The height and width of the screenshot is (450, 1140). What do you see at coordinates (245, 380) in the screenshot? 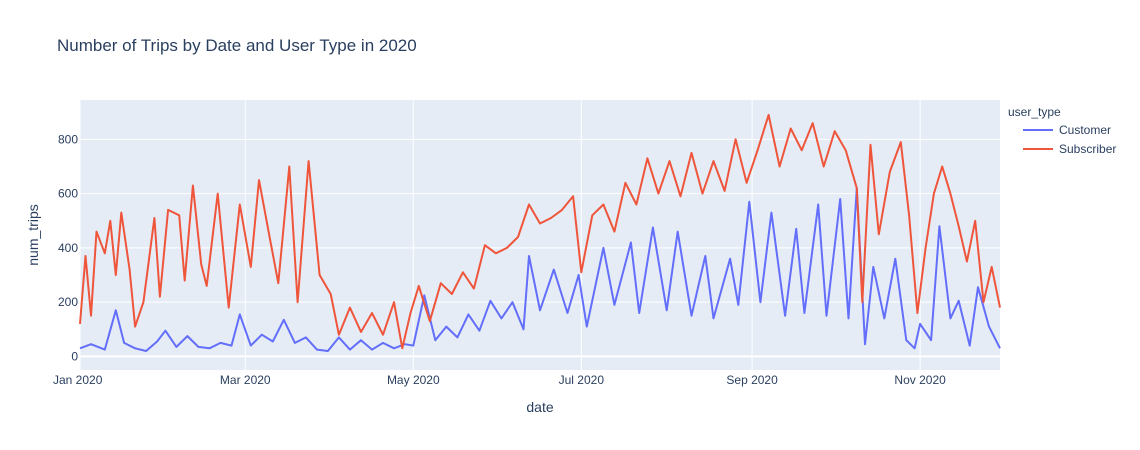
I see `x-tick-label: Mar 2020` at bounding box center [245, 380].